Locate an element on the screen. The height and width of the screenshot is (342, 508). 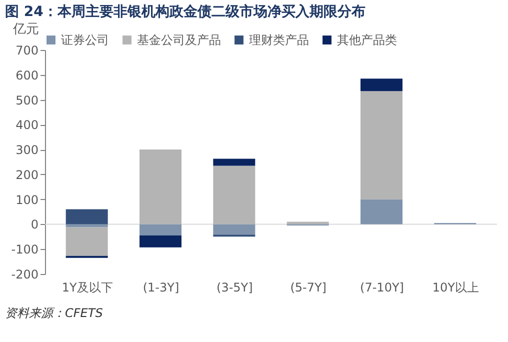
text: 资料来源：CFETS is located at coordinates (54, 313).